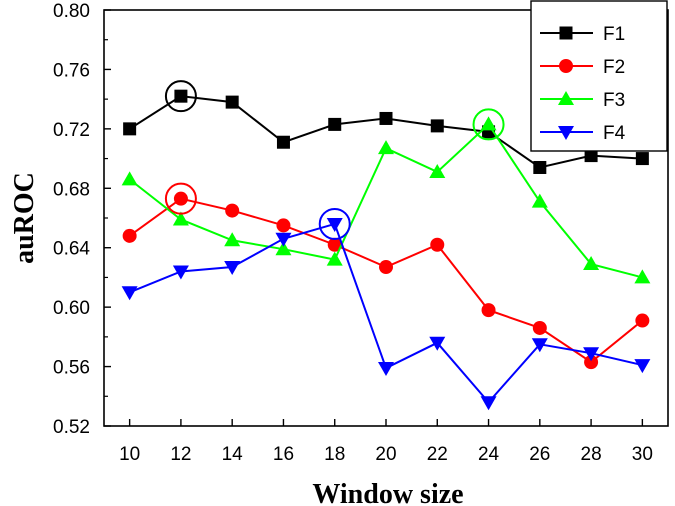 The image size is (675, 506). What do you see at coordinates (489, 454) in the screenshot?
I see `x-tick-label: 24` at bounding box center [489, 454].